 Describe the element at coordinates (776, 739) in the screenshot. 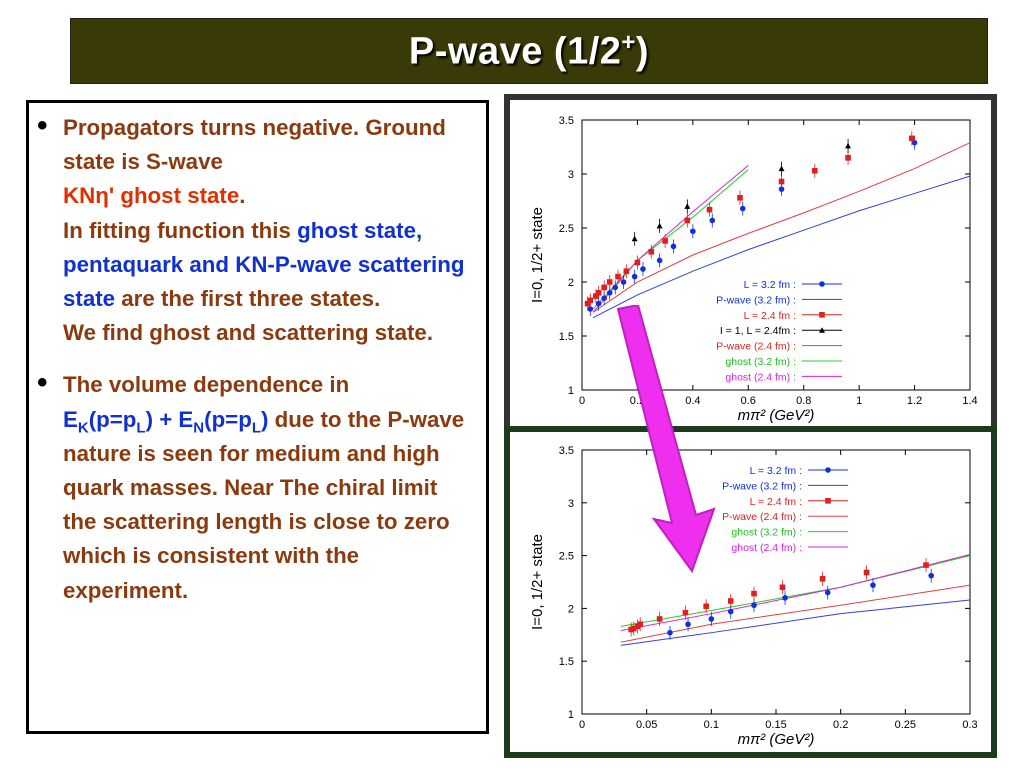

I see `x-axis-label: mπ² (GeV²)` at that location.